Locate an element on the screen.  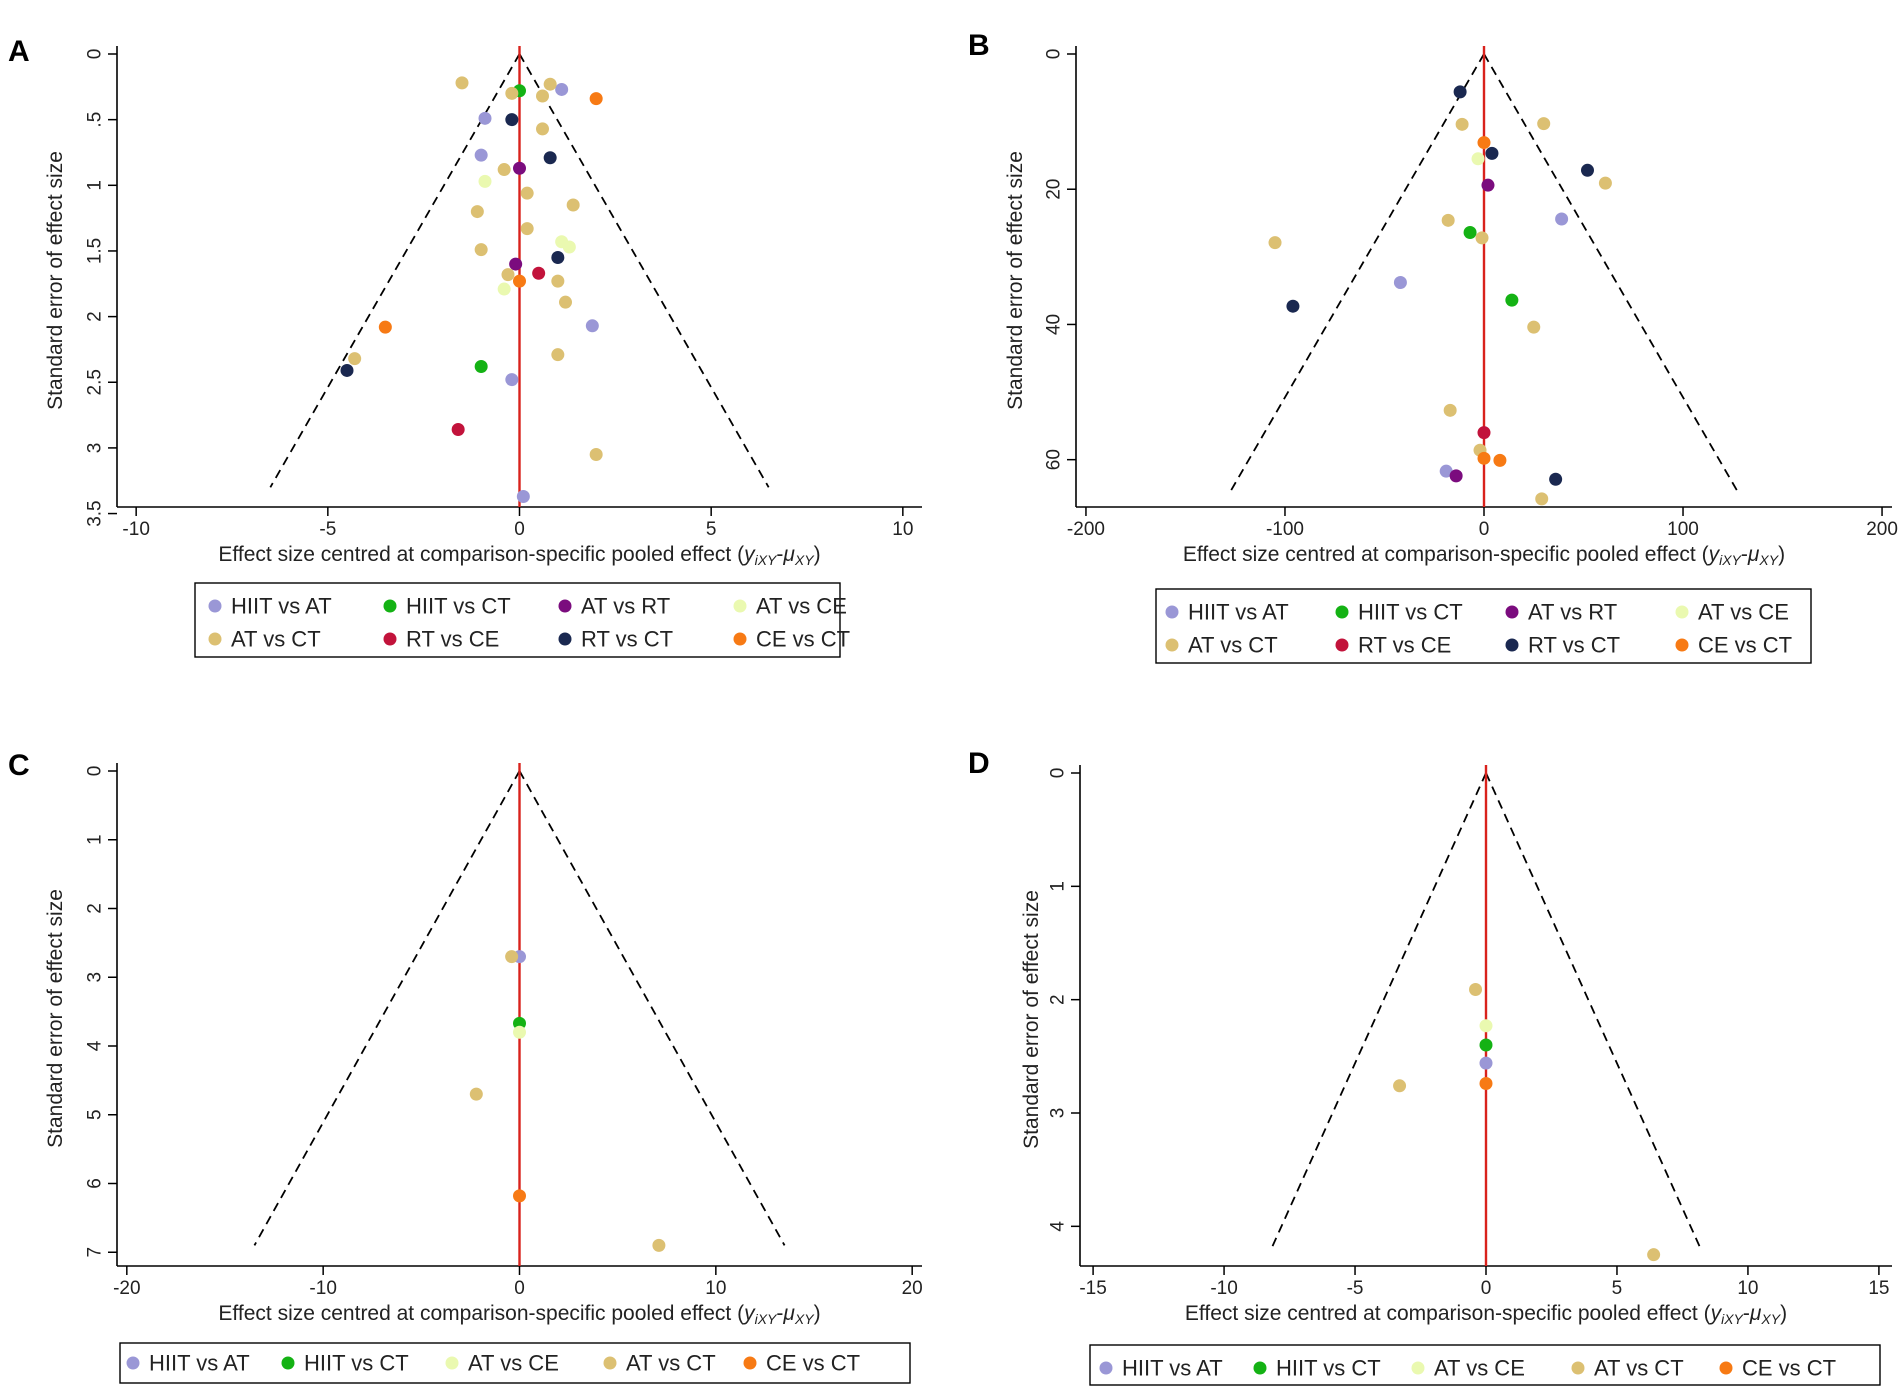
legend-label: AT vs CE is located at coordinates (1479, 1368).